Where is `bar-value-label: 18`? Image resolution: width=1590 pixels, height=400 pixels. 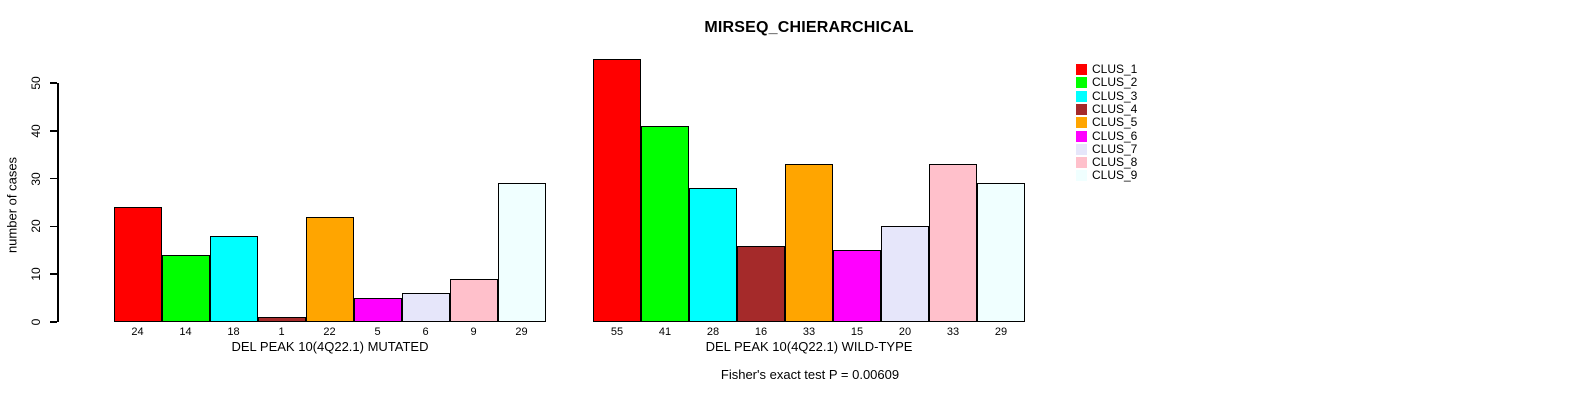 bar-value-label: 18 is located at coordinates (233, 332).